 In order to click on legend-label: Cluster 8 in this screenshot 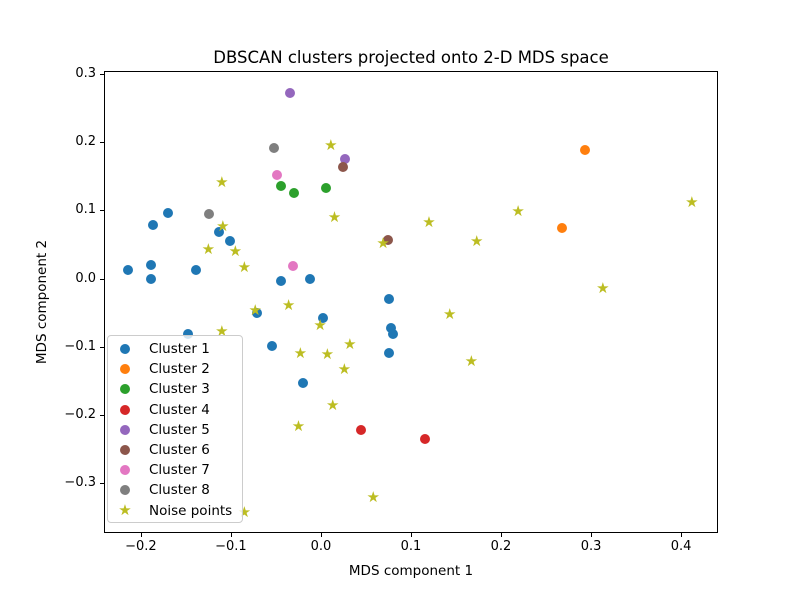, I will do `click(179, 490)`.